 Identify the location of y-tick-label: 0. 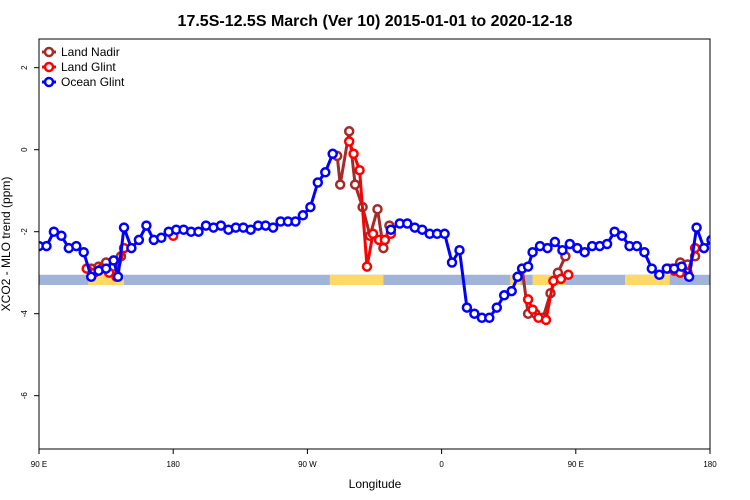
(24, 149).